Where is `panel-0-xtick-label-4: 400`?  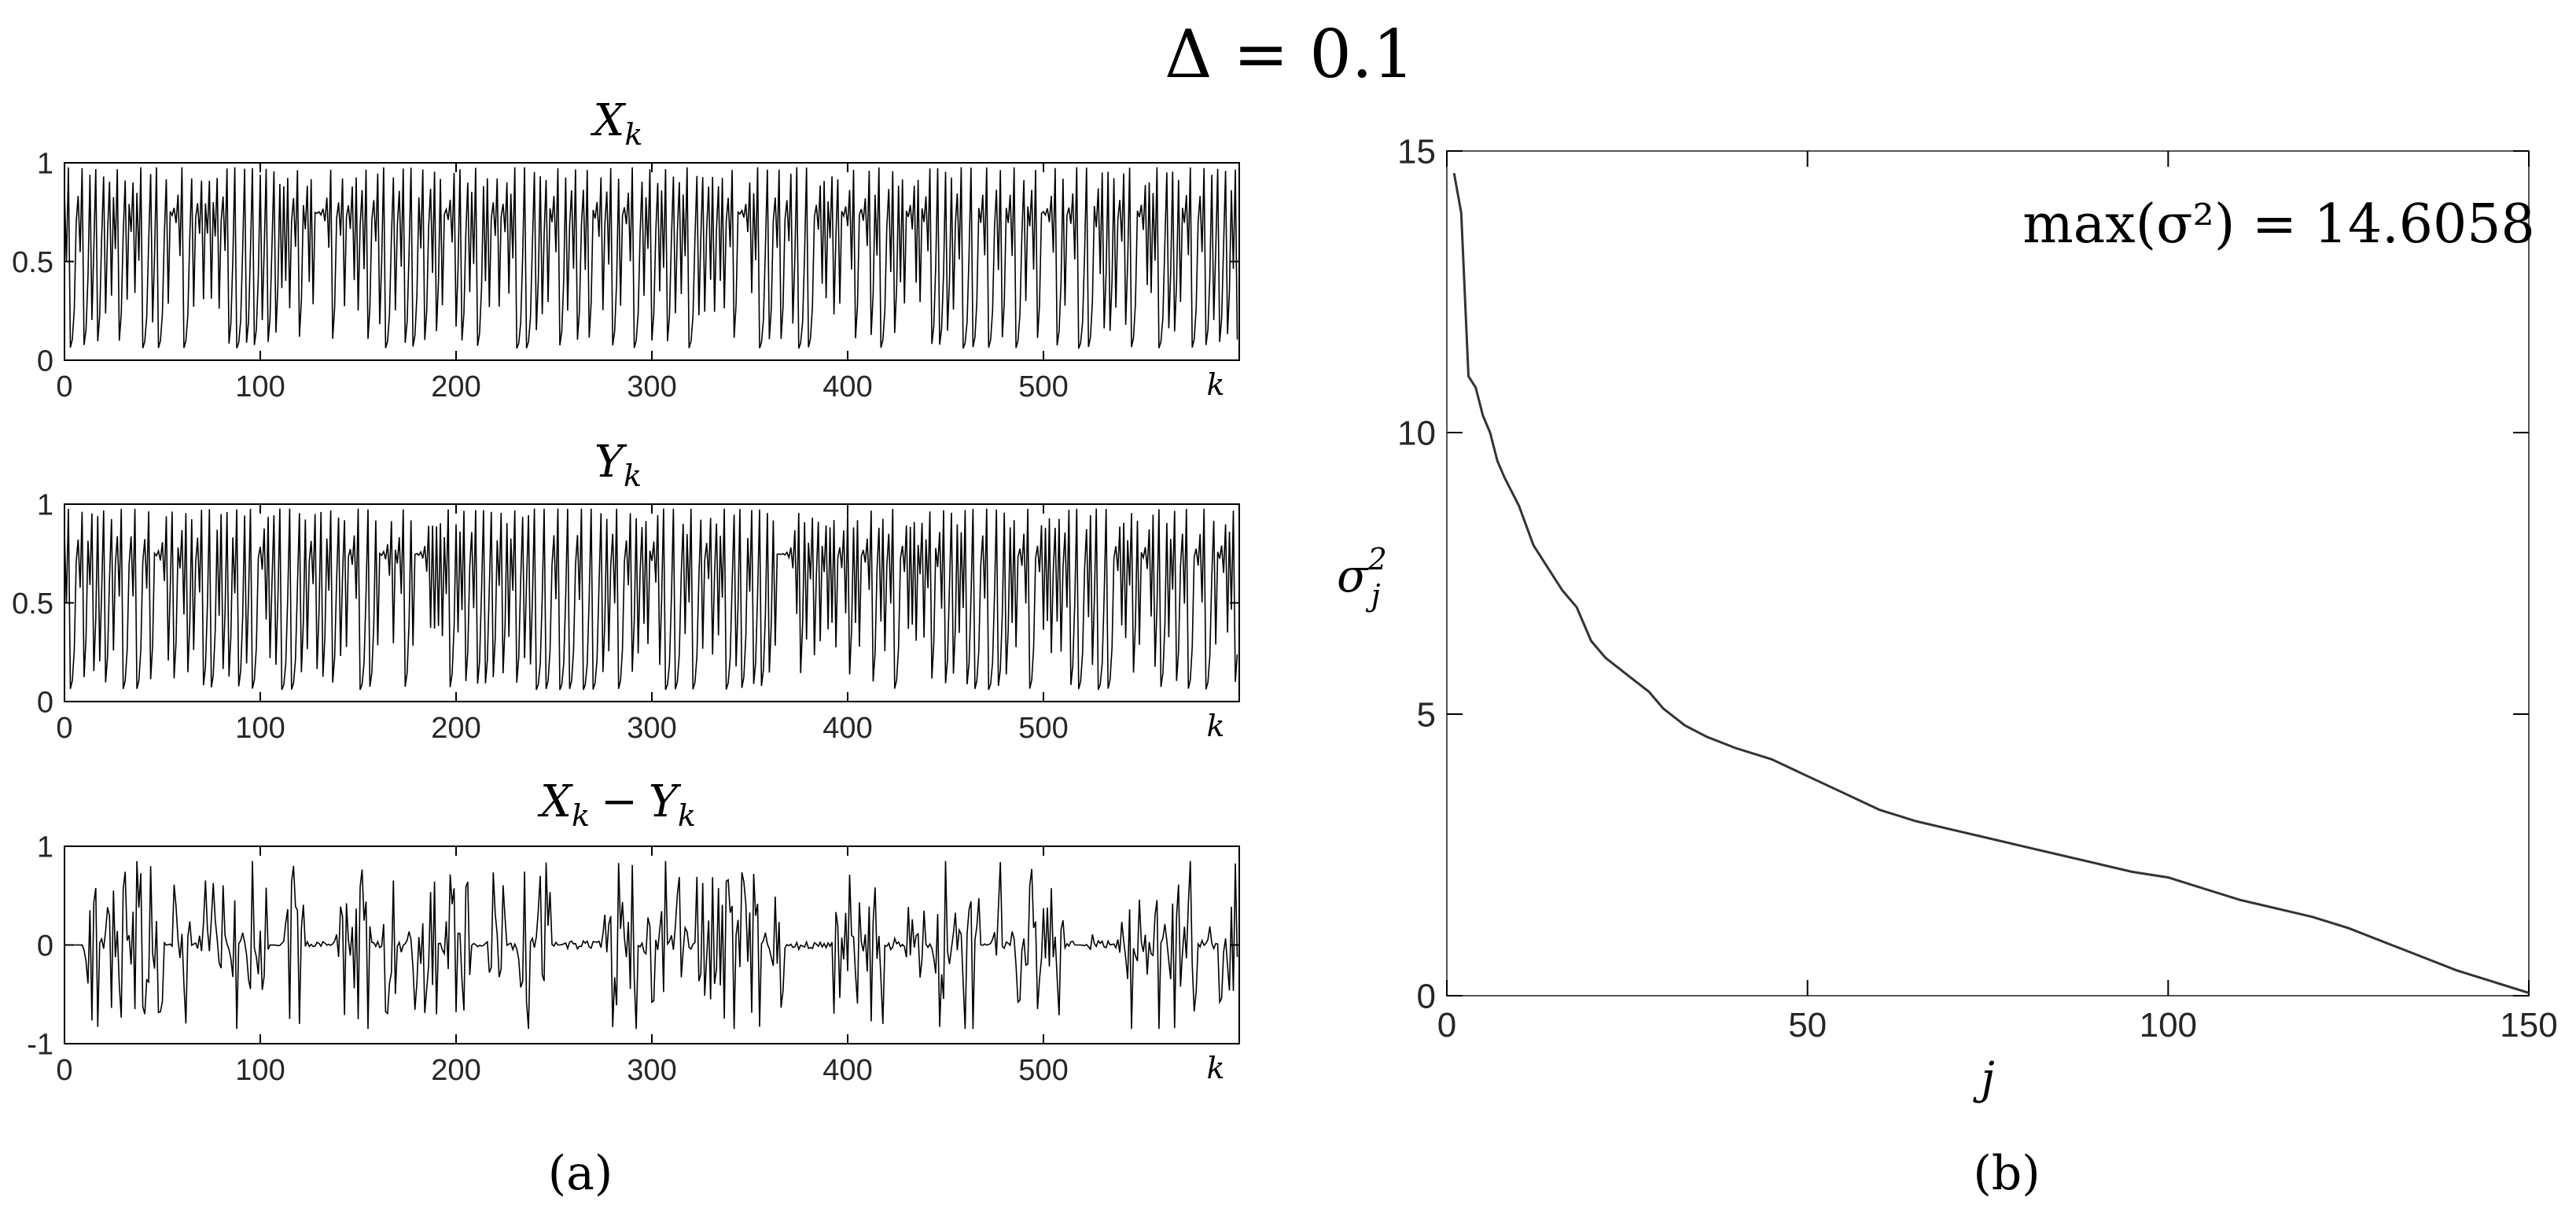 panel-0-xtick-label-4: 400 is located at coordinates (847, 386).